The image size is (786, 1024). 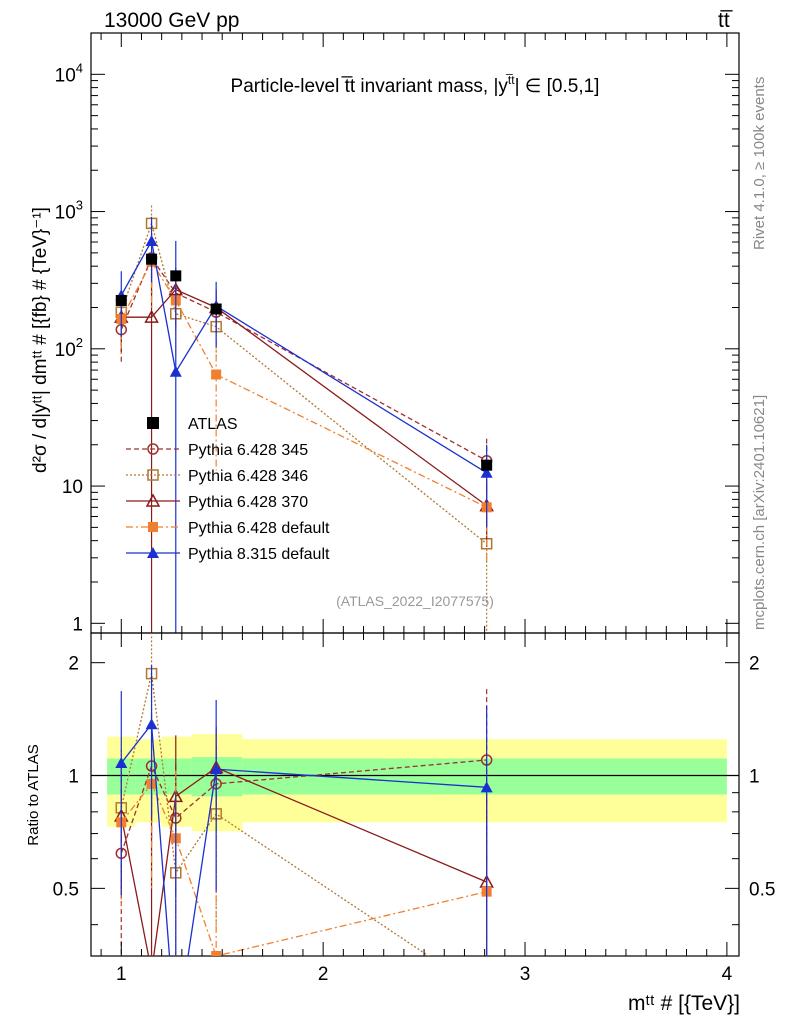 What do you see at coordinates (259, 528) in the screenshot?
I see `legend-label: Pythia 6.428 default` at bounding box center [259, 528].